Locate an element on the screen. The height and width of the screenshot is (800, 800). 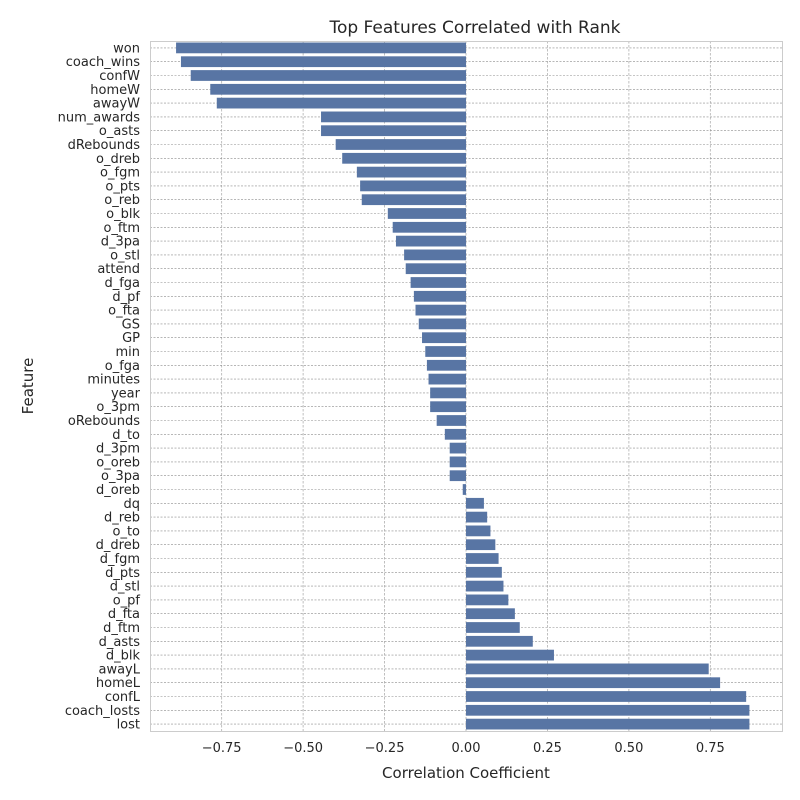
y-tick-label: o_dreb is located at coordinates (118, 159).